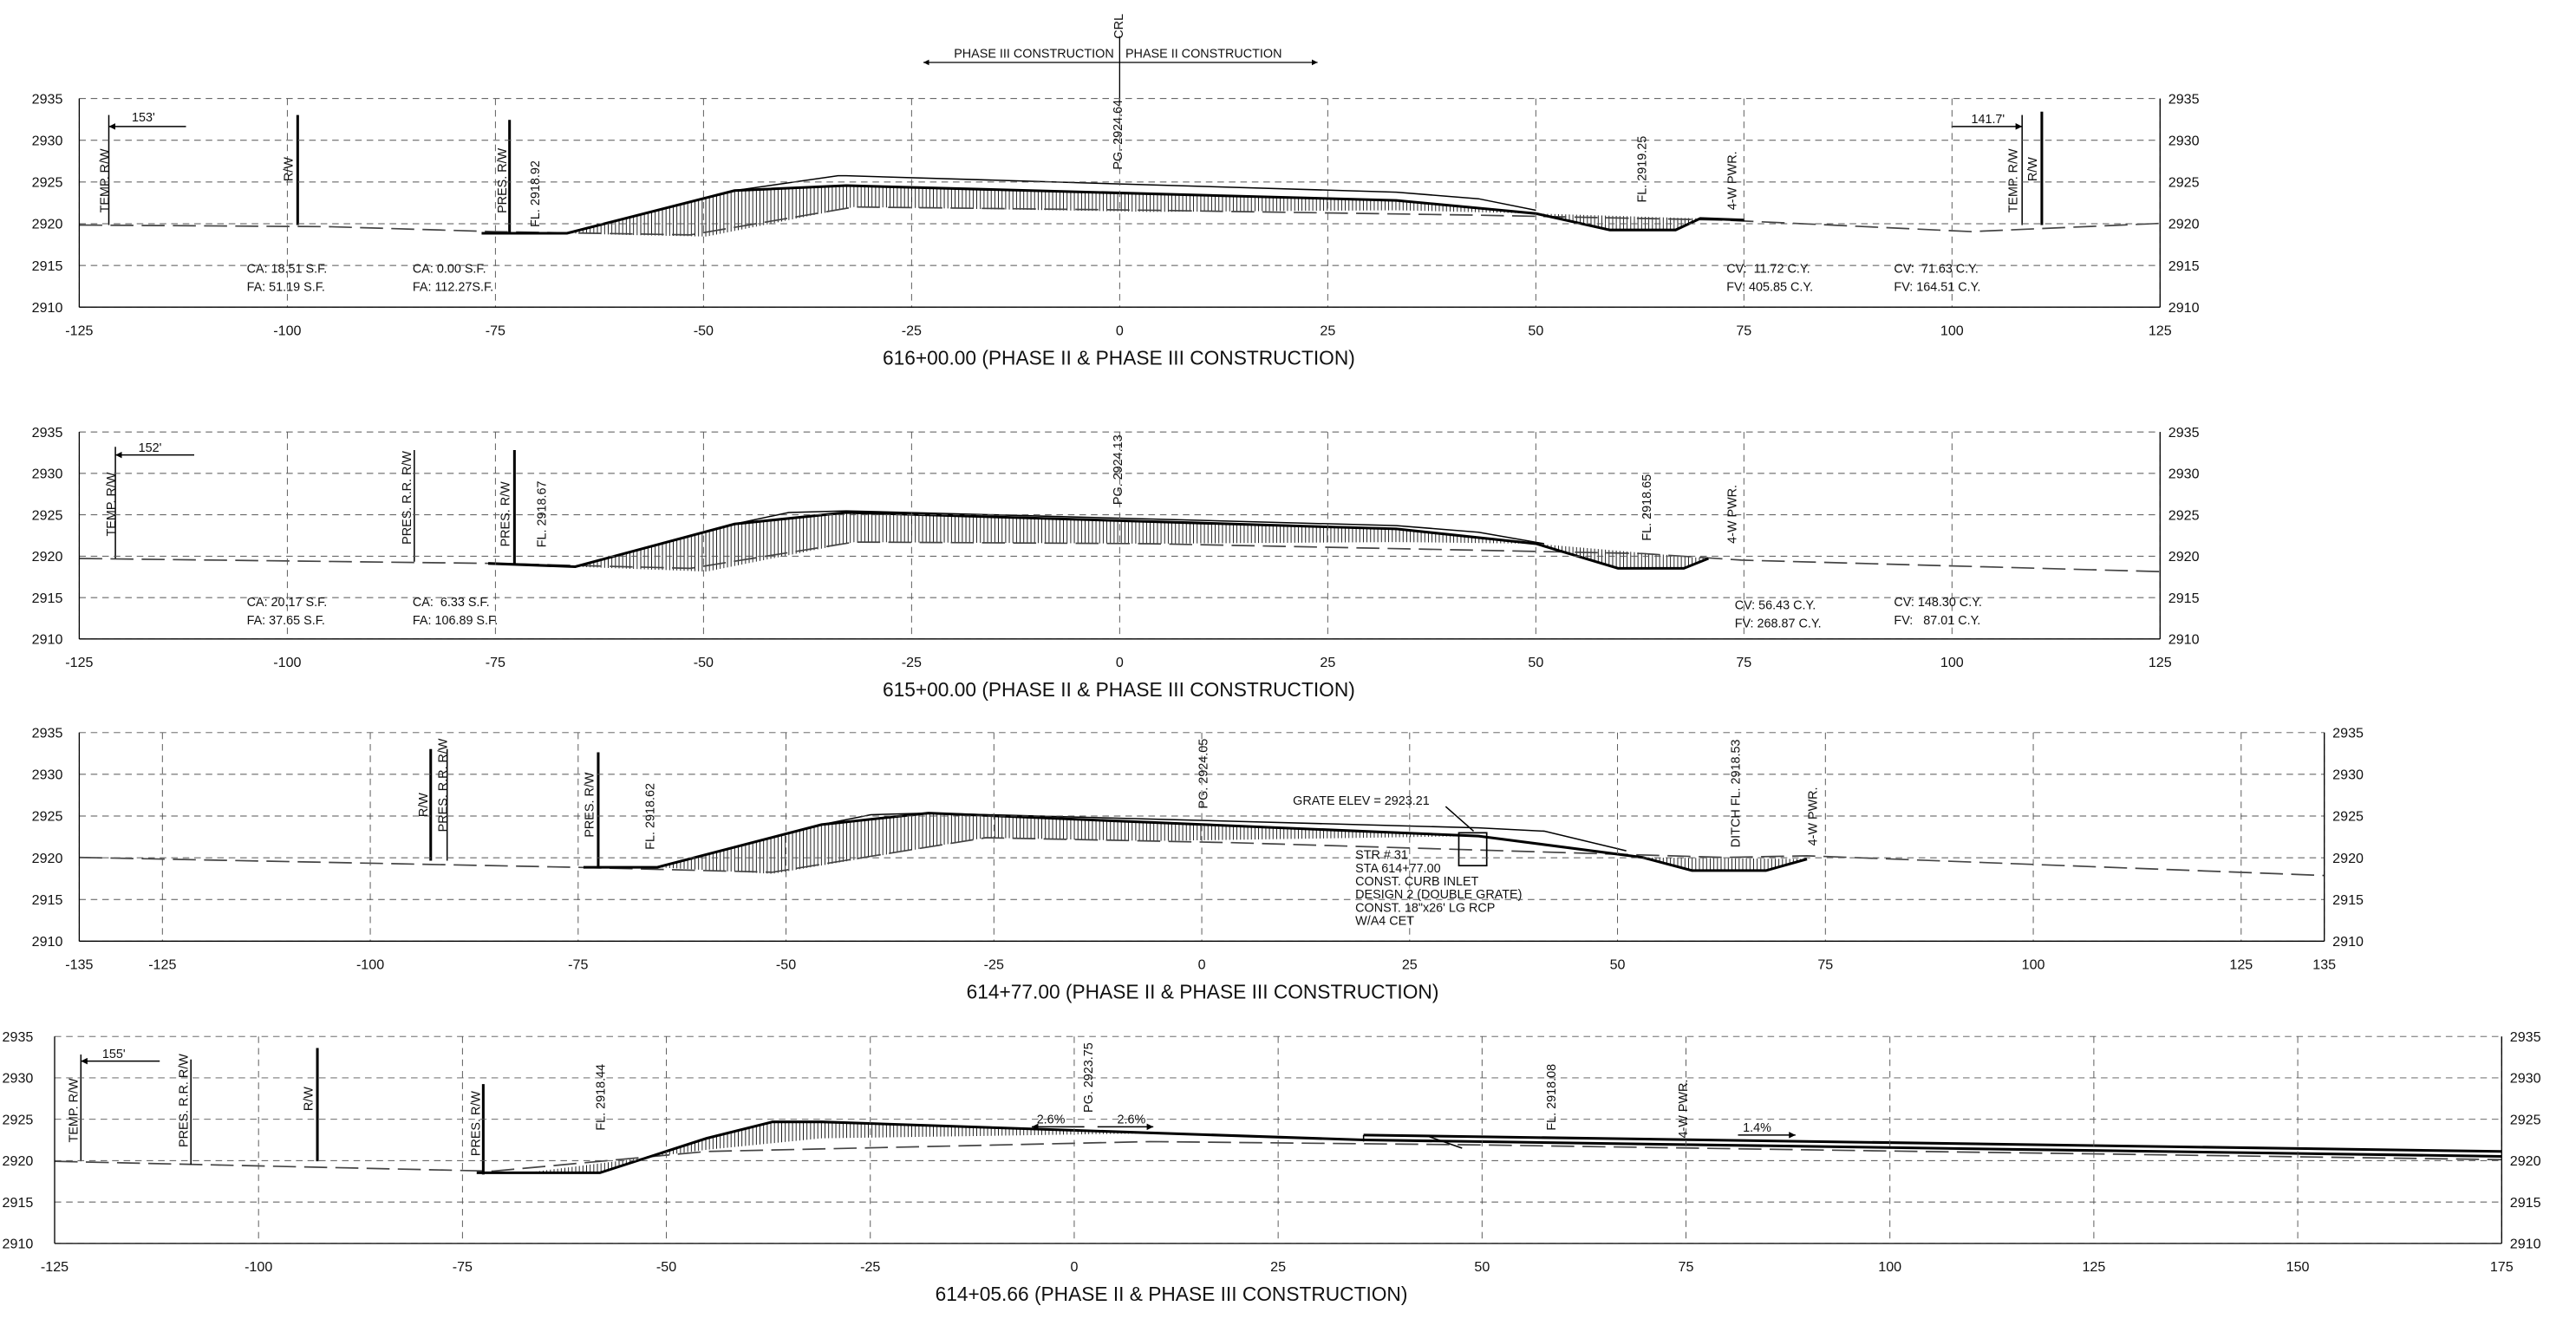  I want to click on leader, so click(1460, 819).